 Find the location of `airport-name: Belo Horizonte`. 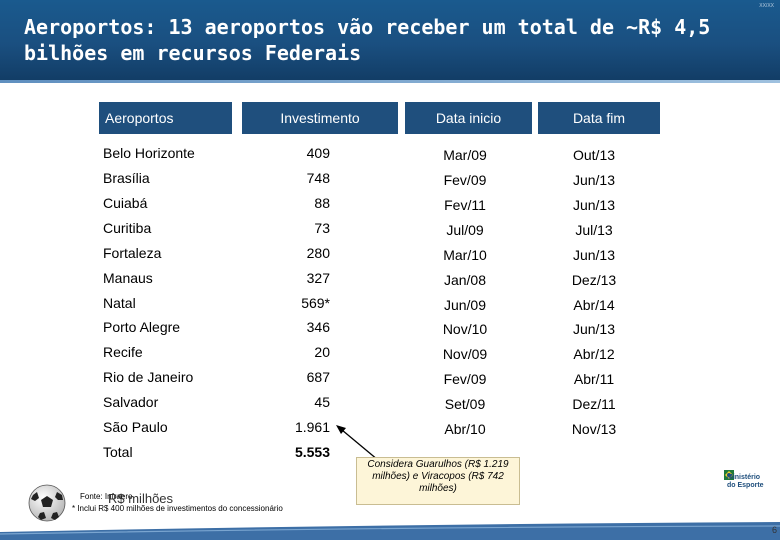

airport-name: Belo Horizonte is located at coordinates (149, 153).